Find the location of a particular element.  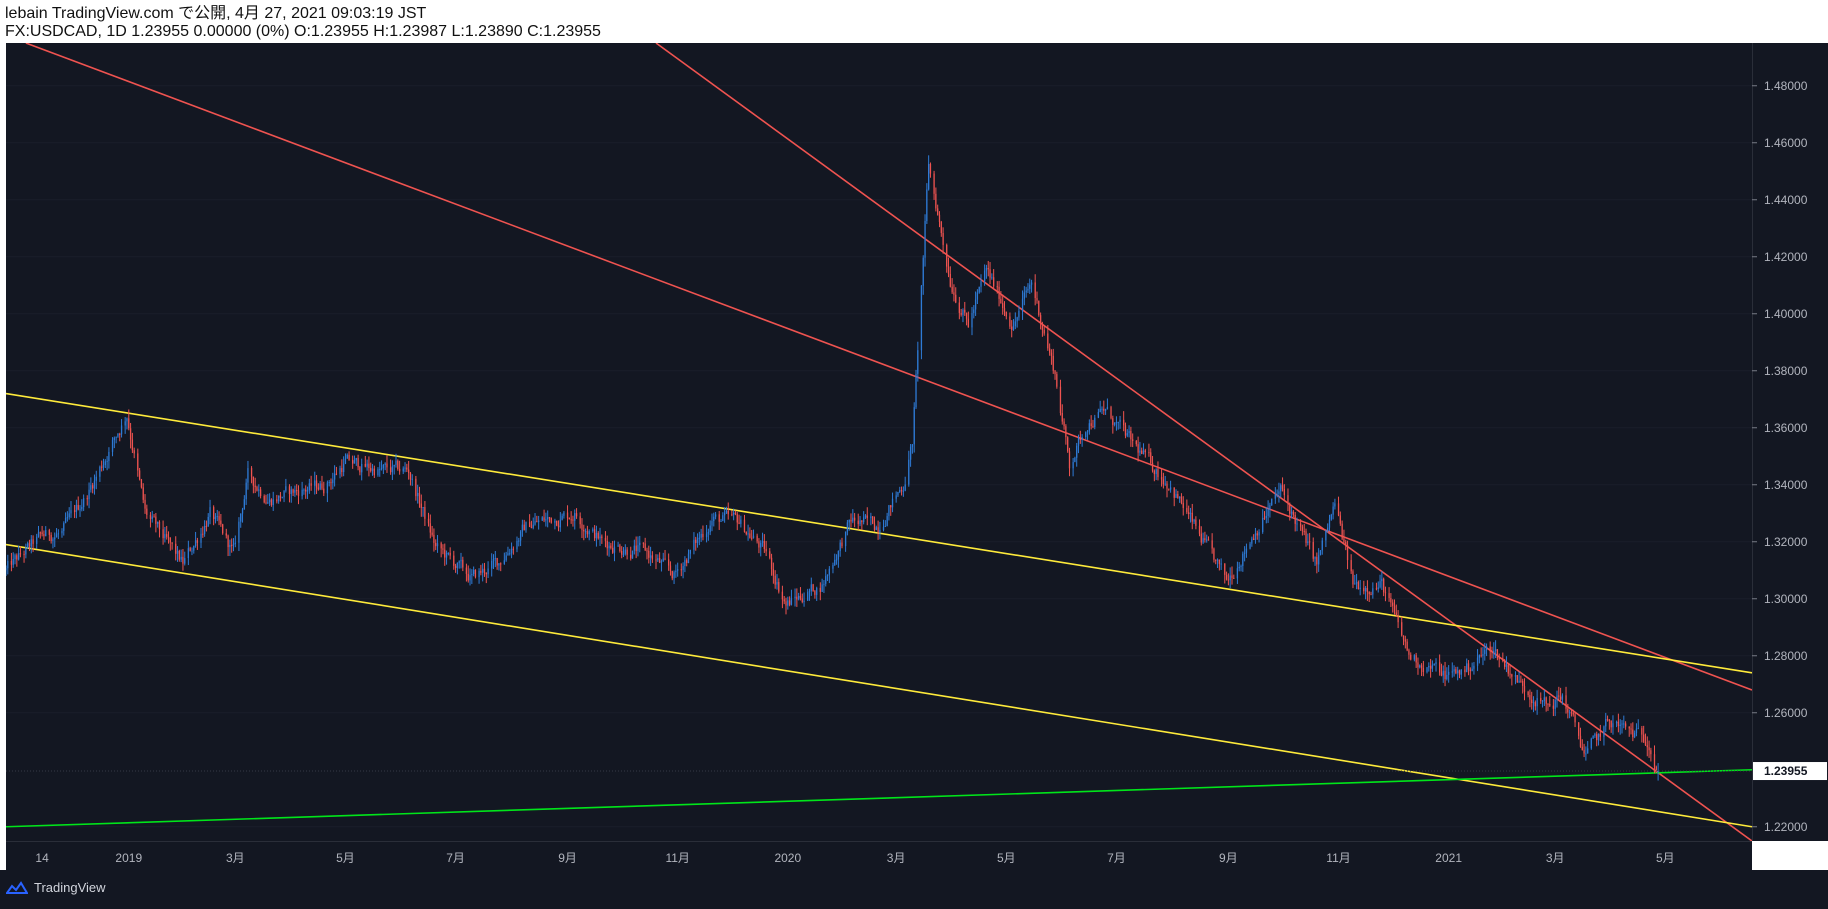

footer-bar is located at coordinates (914, 889).